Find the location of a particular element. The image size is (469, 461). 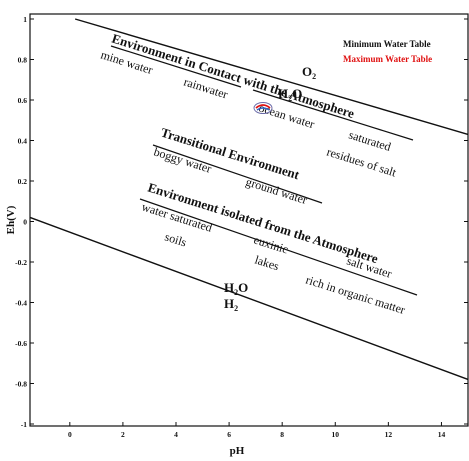

y-tick-label: -0.8 is located at coordinates (21, 384).